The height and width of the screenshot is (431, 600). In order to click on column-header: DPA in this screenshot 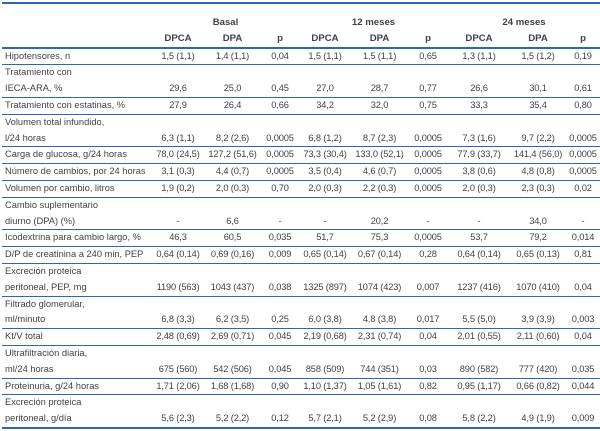, I will do `click(379, 38)`.